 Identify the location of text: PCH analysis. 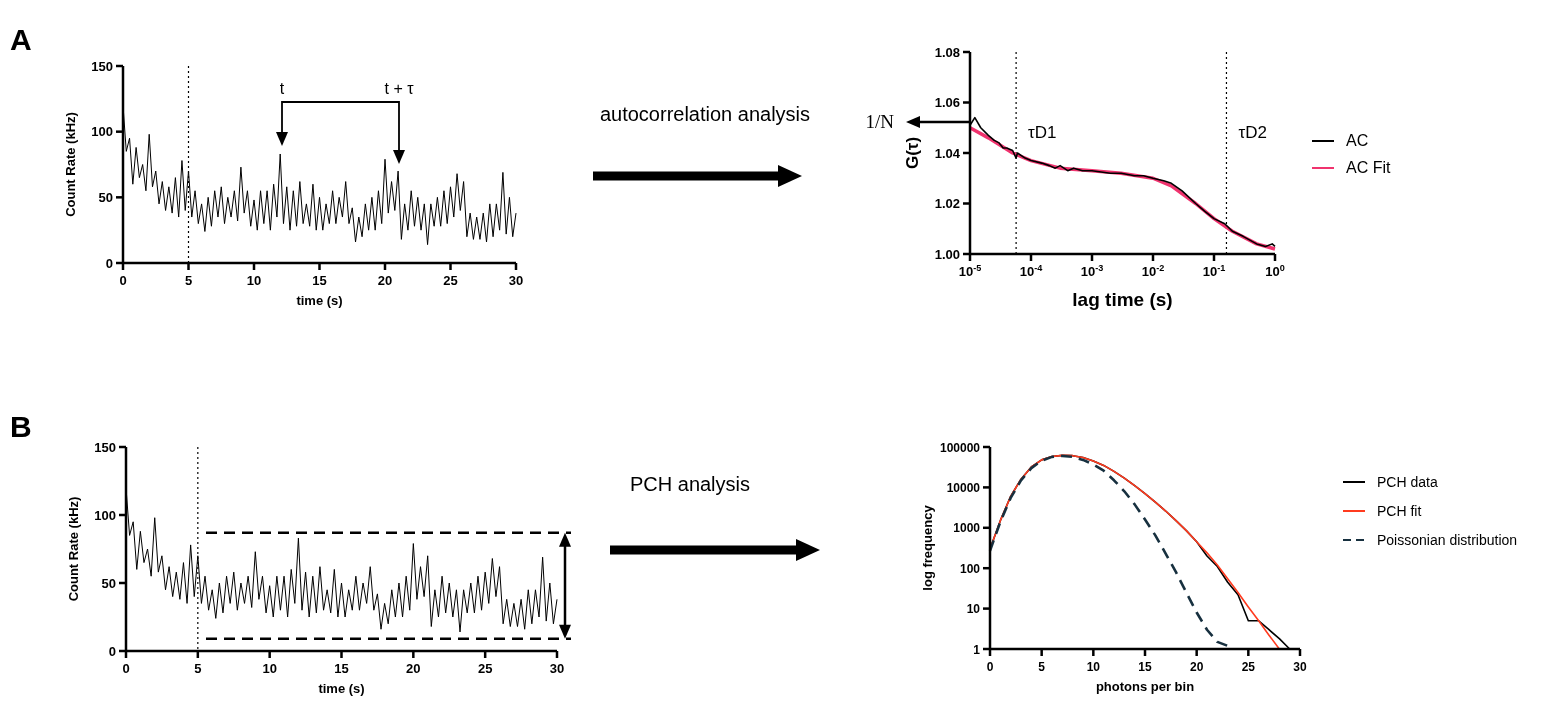
(690, 484).